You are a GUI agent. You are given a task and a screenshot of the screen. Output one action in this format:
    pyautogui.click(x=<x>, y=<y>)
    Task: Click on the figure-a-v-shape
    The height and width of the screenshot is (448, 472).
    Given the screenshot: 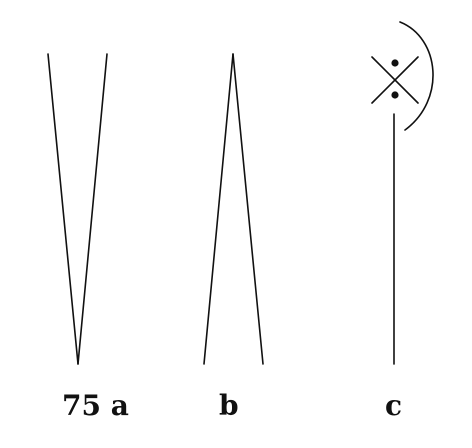 What is the action you would take?
    pyautogui.click(x=77, y=209)
    